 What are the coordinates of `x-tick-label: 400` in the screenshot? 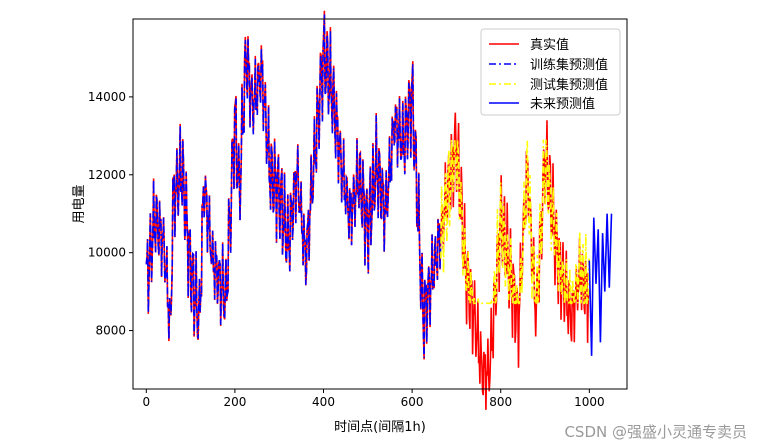 It's located at (323, 402).